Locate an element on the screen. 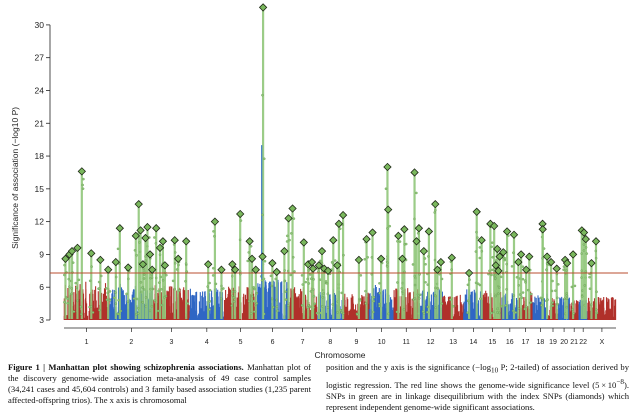 This screenshot has width=640, height=416. x-tick-label: 15 is located at coordinates (492, 342).